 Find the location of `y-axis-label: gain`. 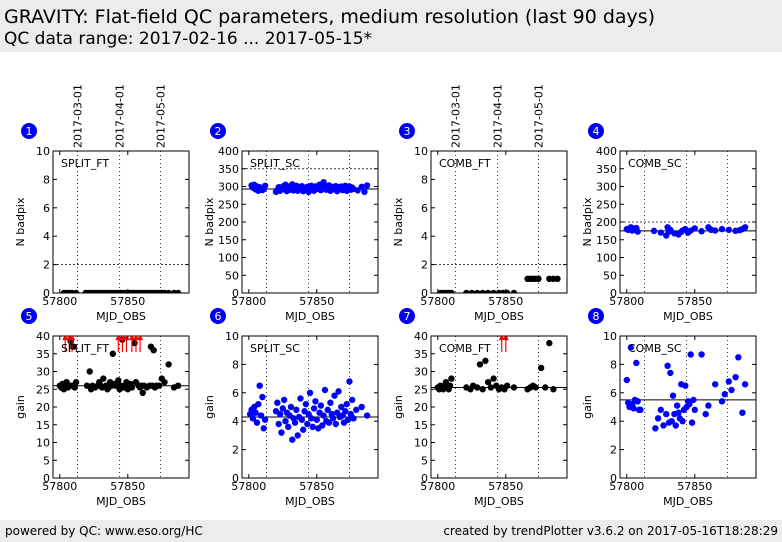

y-axis-label: gain is located at coordinates (20, 407).